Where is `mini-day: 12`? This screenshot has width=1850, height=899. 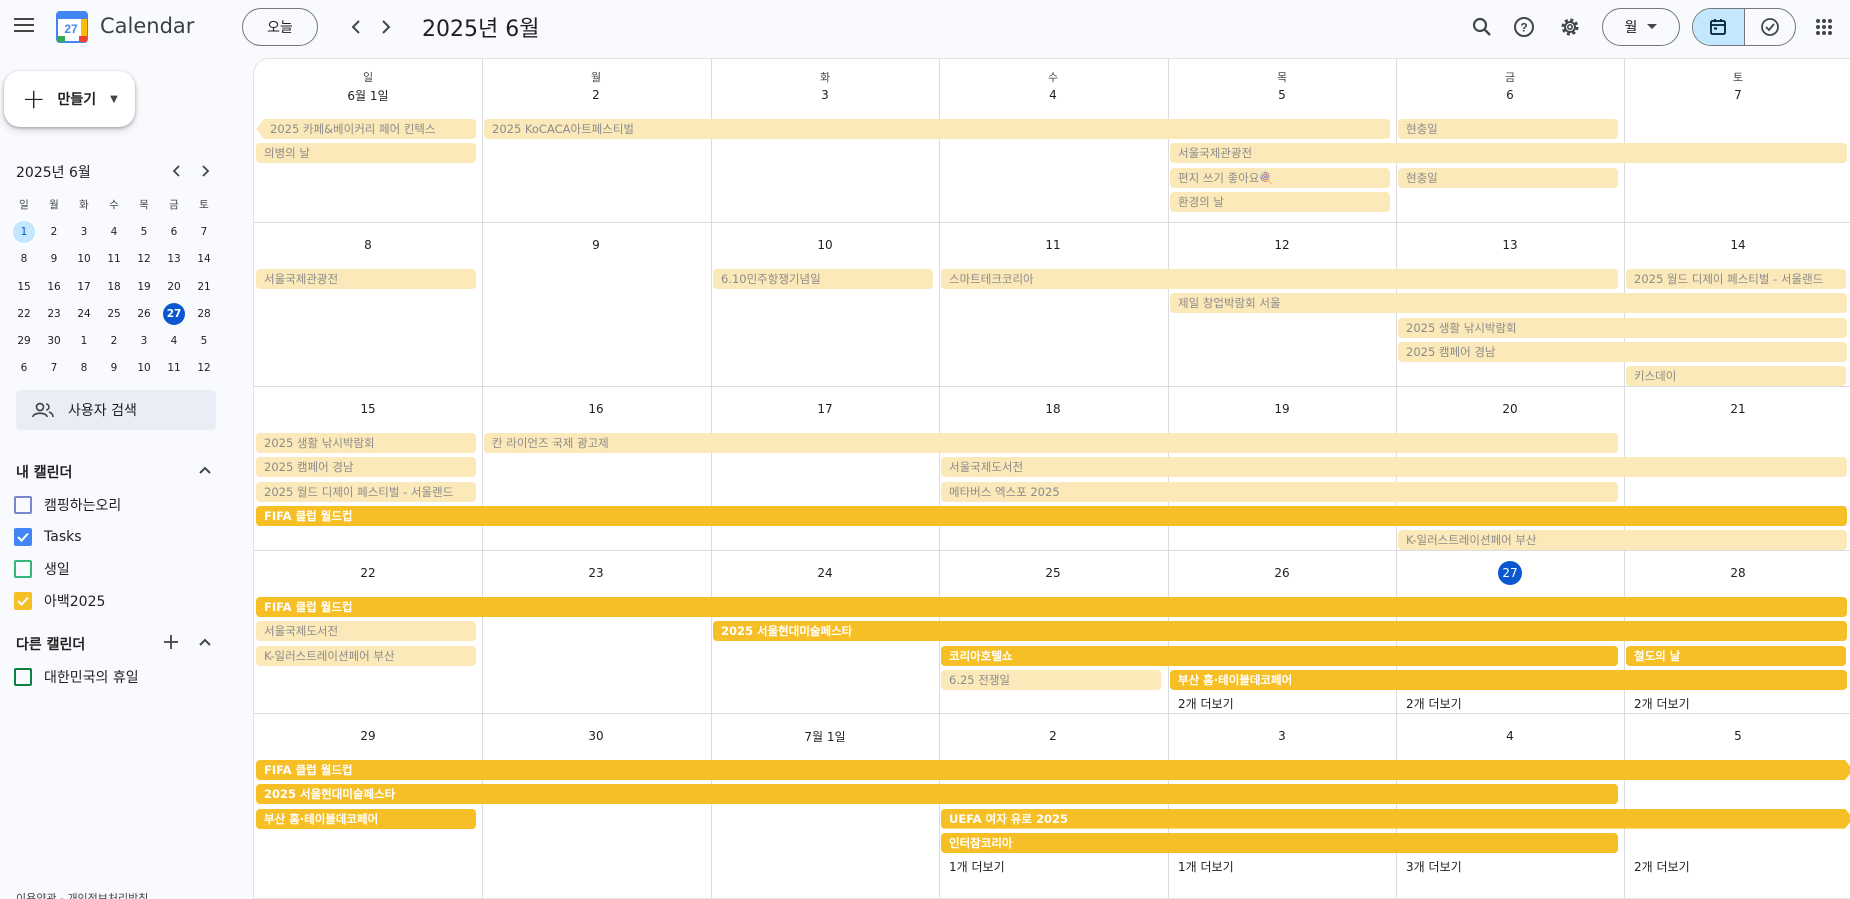 mini-day: 12 is located at coordinates (144, 259).